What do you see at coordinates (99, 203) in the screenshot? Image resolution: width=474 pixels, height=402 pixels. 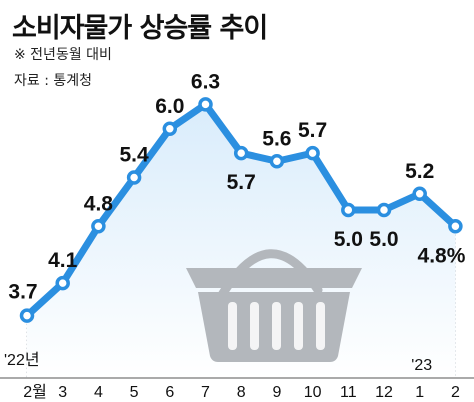 I see `data-label: 4.8` at bounding box center [99, 203].